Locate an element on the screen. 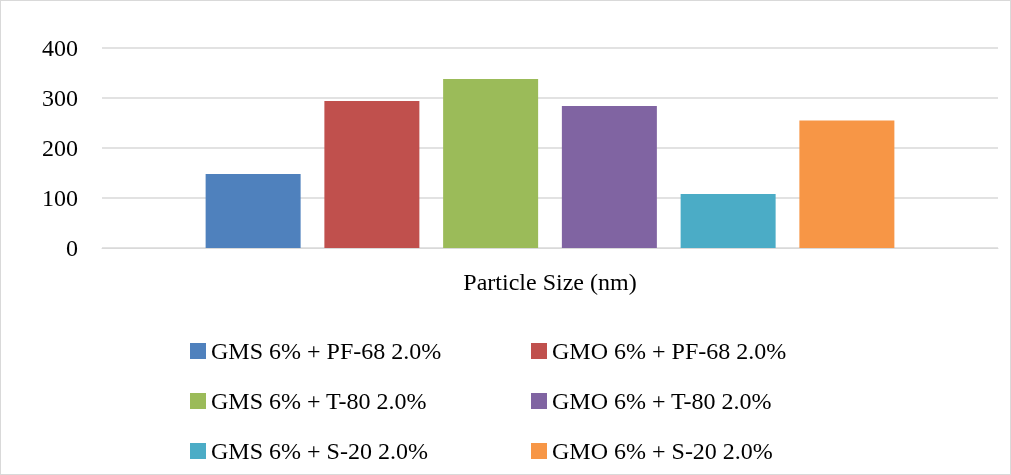  y-tick-label: 100 is located at coordinates (60, 198).